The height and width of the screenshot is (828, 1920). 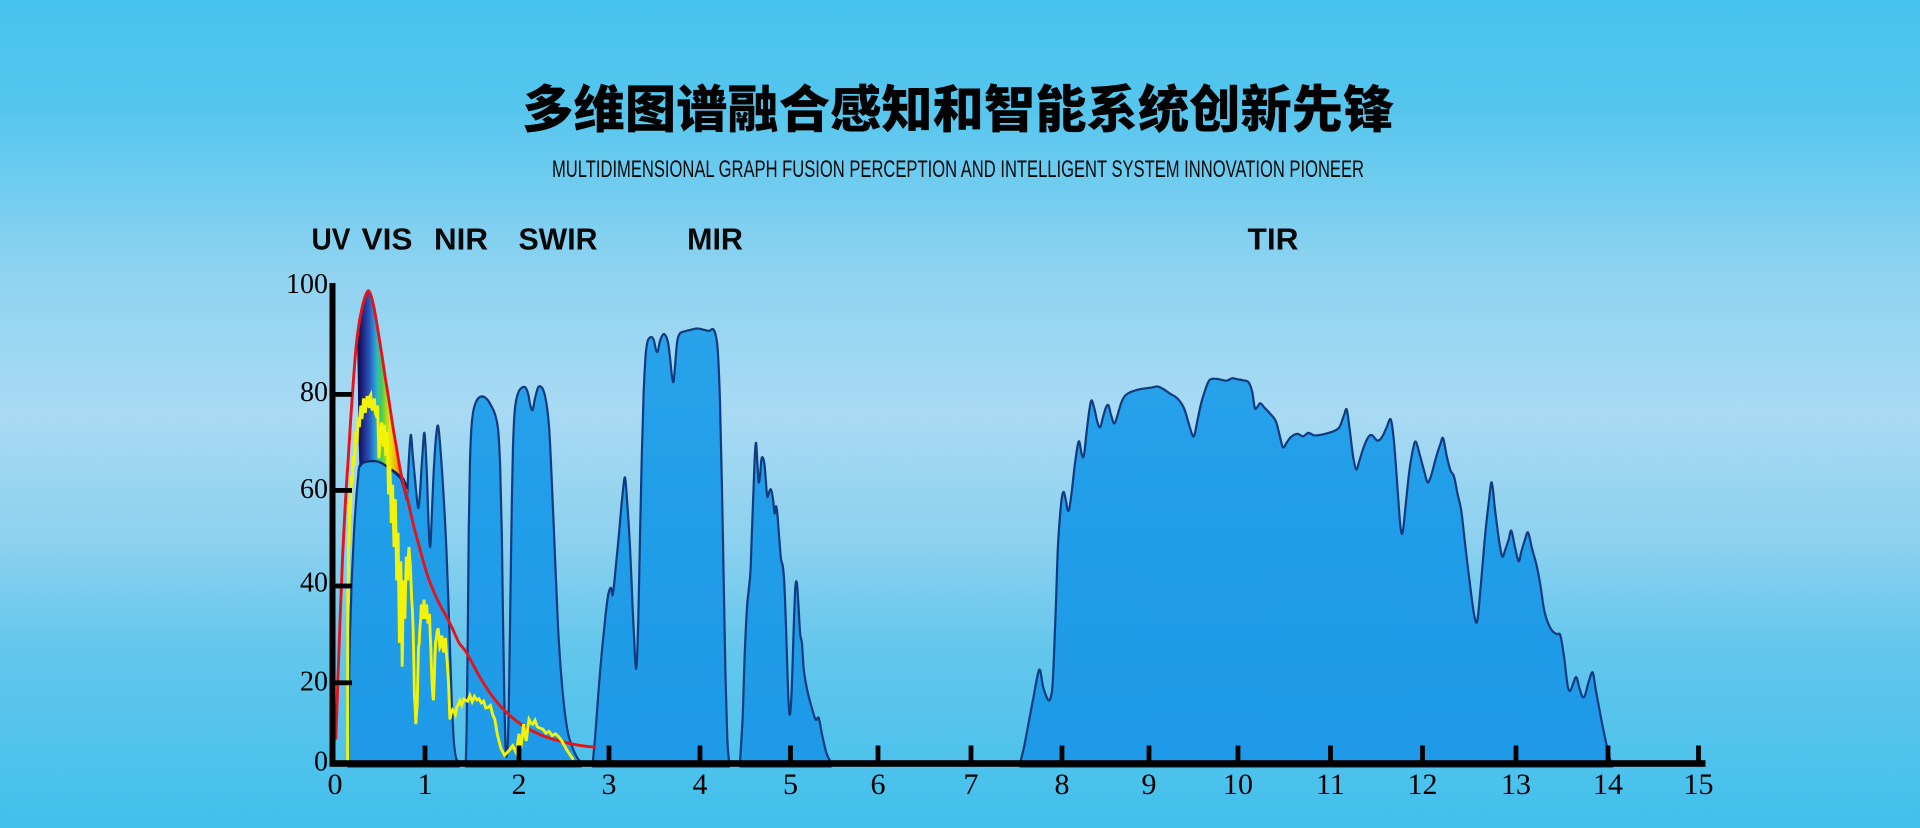 What do you see at coordinates (314, 392) in the screenshot?
I see `svg-text: 80` at bounding box center [314, 392].